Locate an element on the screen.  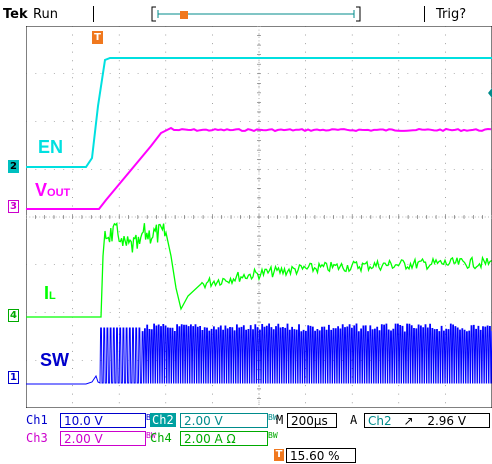
ch4-scale: 2.00 A Ω is located at coordinates (224, 438).